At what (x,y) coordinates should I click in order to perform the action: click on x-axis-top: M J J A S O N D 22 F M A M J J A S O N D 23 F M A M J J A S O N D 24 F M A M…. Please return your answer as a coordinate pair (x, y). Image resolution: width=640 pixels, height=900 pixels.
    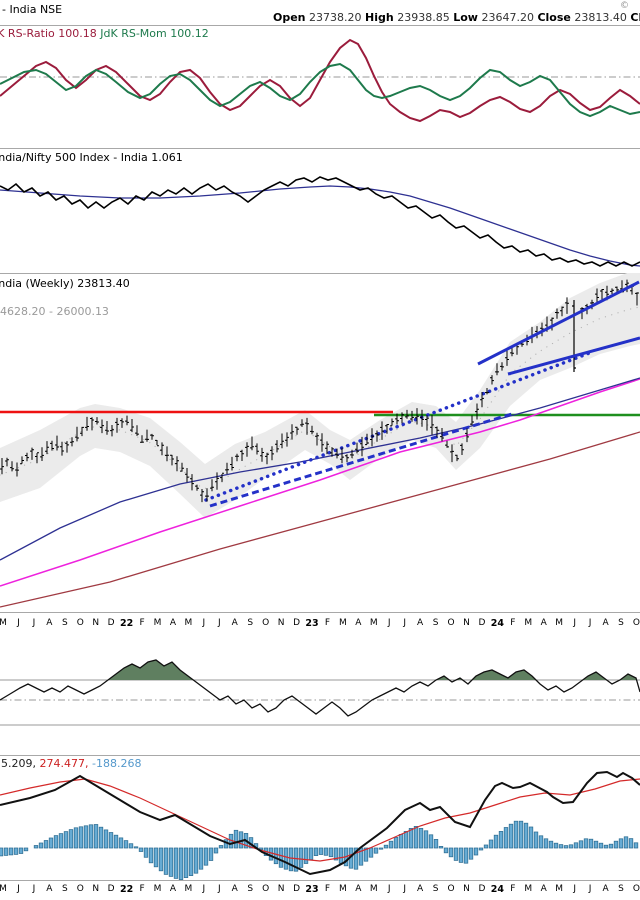
    Looking at the image, I should click on (320, 626).